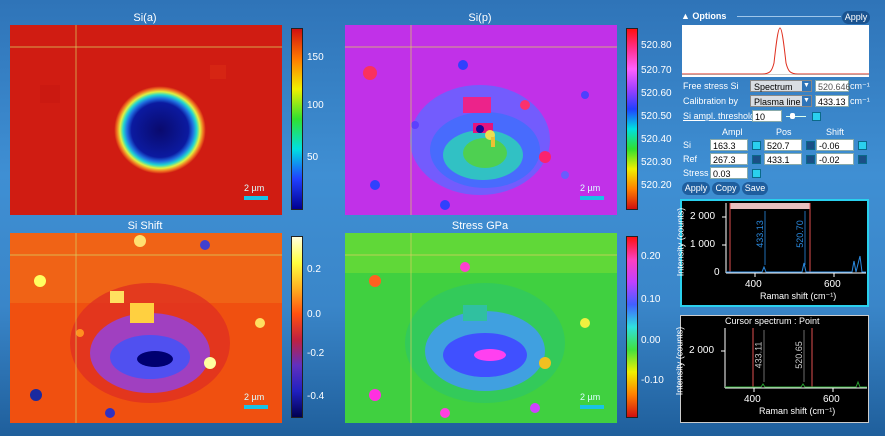 This screenshot has width=885, height=436. Describe the element at coordinates (652, 380) in the screenshot. I see `tick-label: -0.10` at that location.